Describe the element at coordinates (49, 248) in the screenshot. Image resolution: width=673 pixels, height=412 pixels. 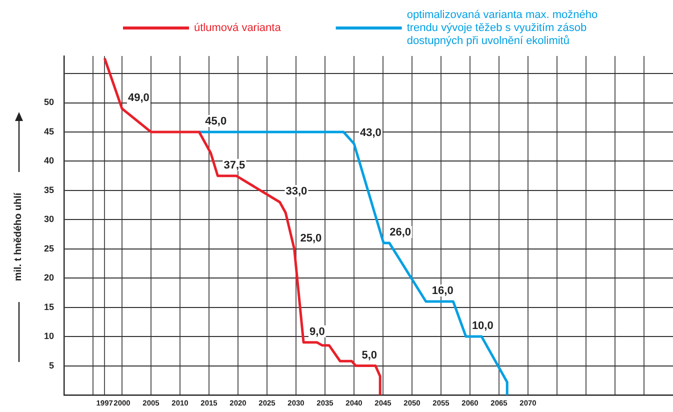
I see `y-tick-label: 25` at that location.